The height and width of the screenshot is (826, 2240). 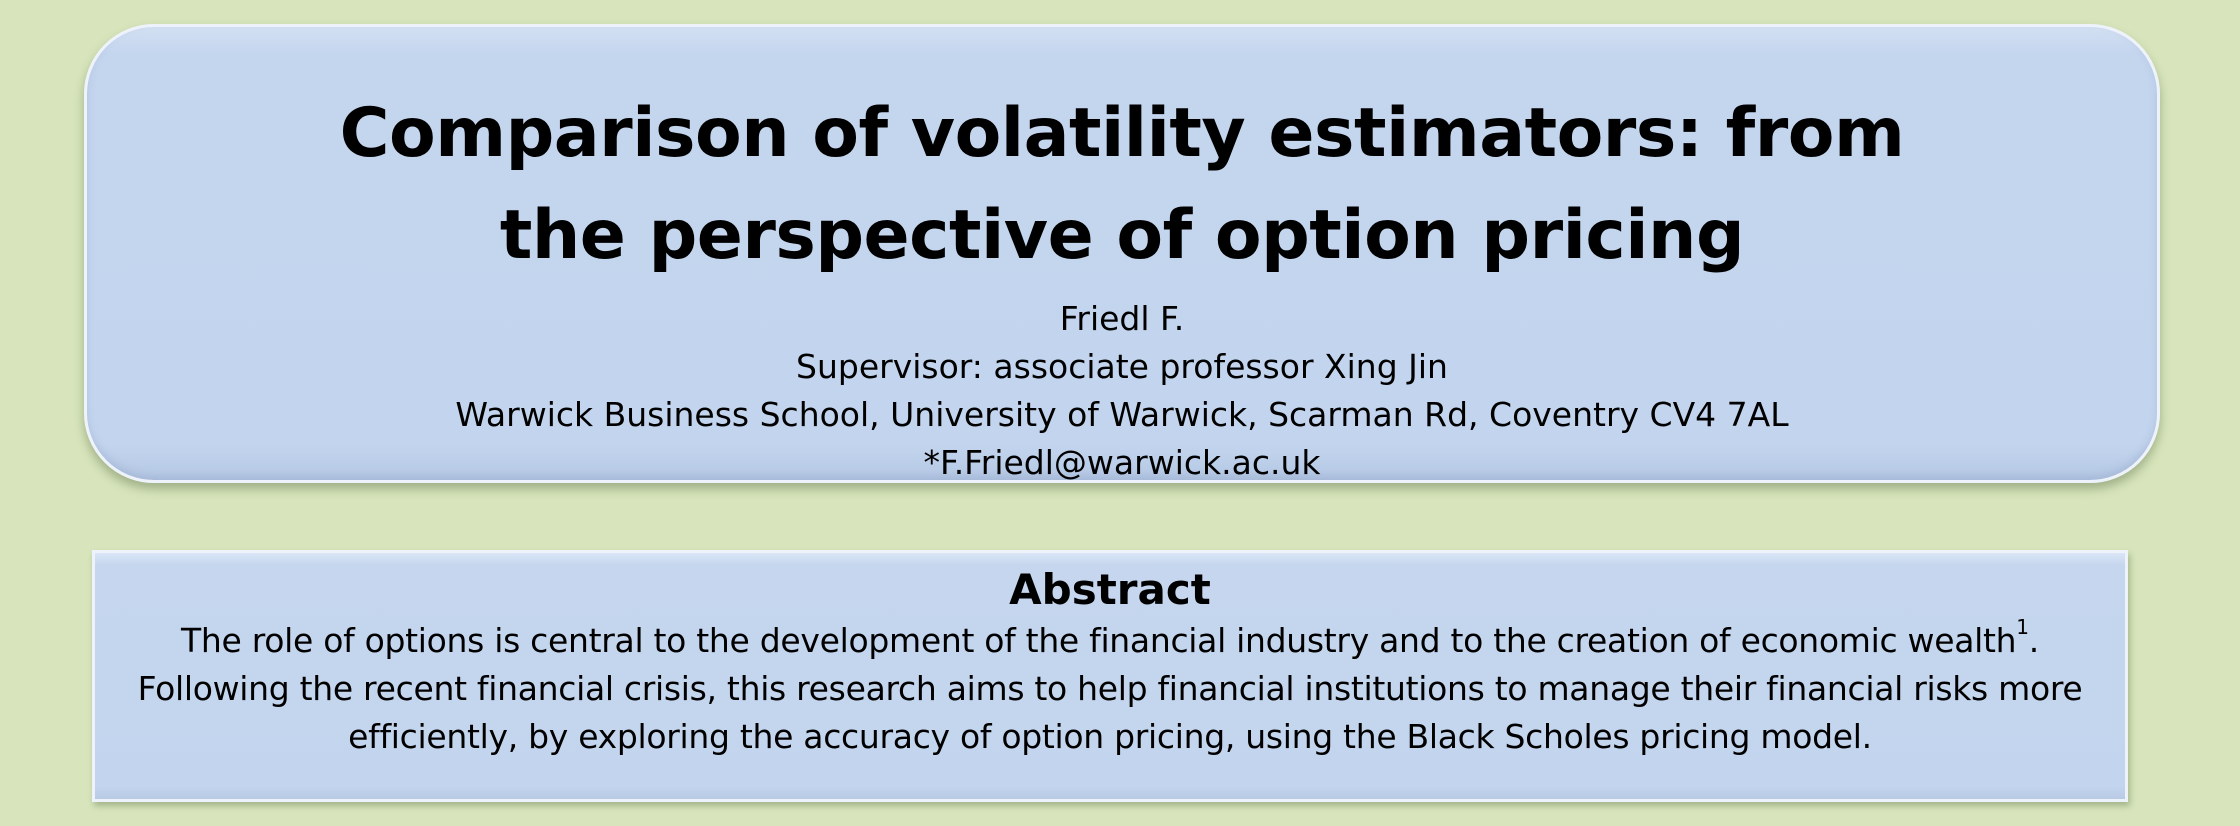 I want to click on author-email: *F.Friedl@warwick.ac.uk, so click(x=1122, y=462).